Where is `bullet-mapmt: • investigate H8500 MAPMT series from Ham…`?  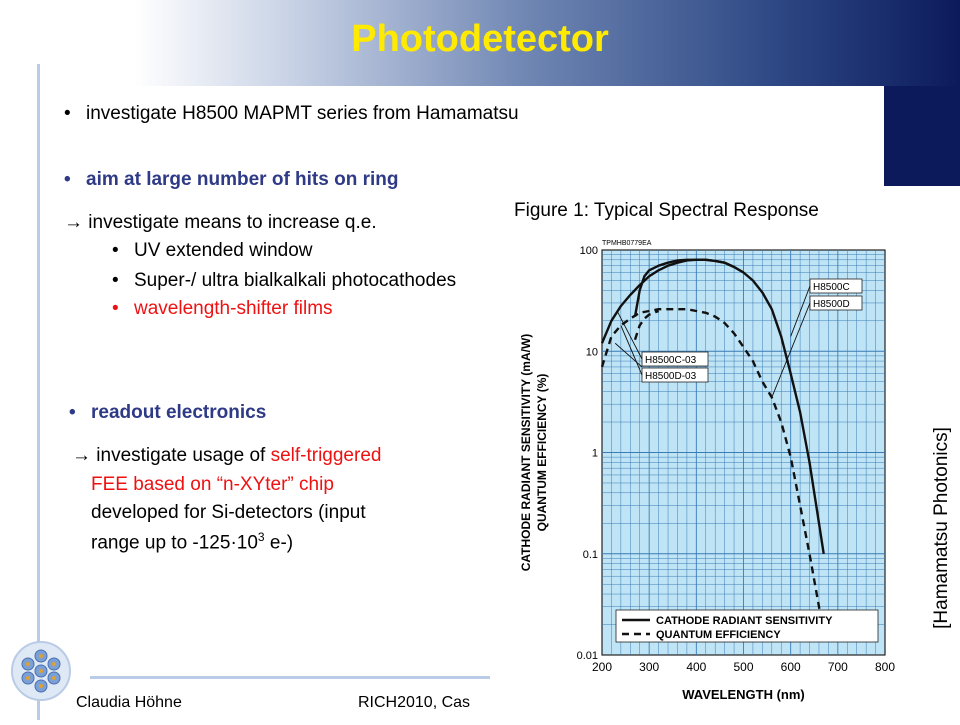 bullet-mapmt: • investigate H8500 MAPMT series from Ham… is located at coordinates (291, 113).